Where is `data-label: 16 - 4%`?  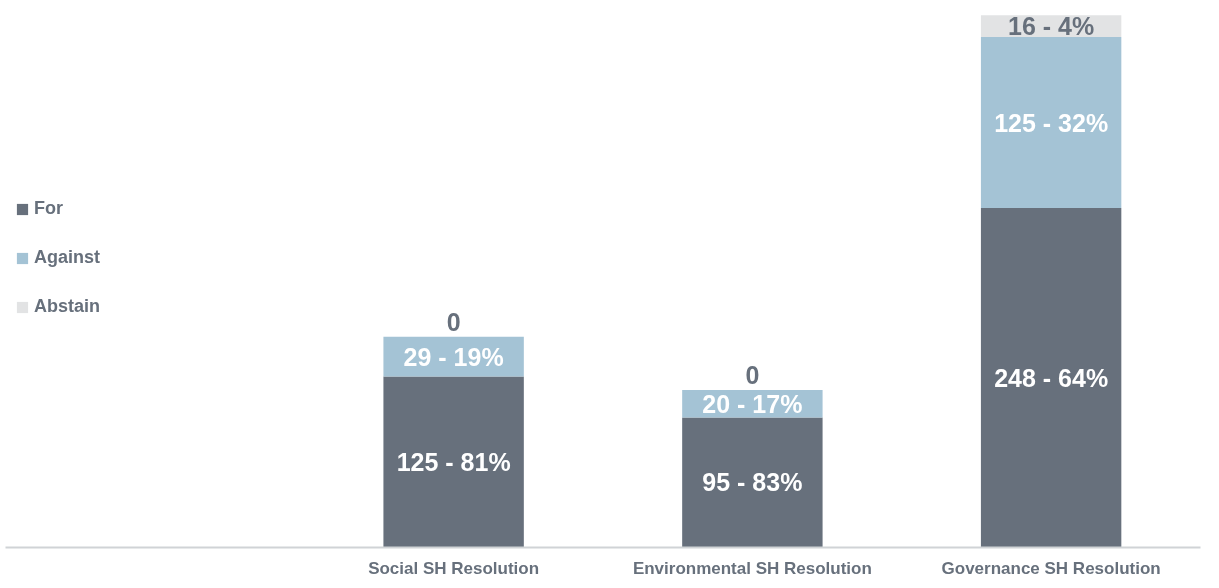
data-label: 16 - 4% is located at coordinates (1051, 26).